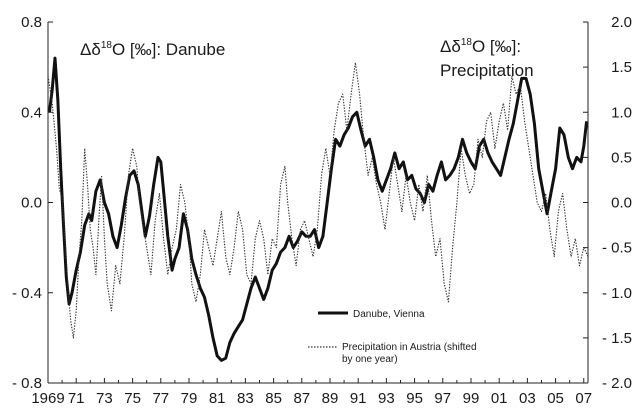 The height and width of the screenshot is (408, 636). I want to click on x-tick-label: 05, so click(555, 398).